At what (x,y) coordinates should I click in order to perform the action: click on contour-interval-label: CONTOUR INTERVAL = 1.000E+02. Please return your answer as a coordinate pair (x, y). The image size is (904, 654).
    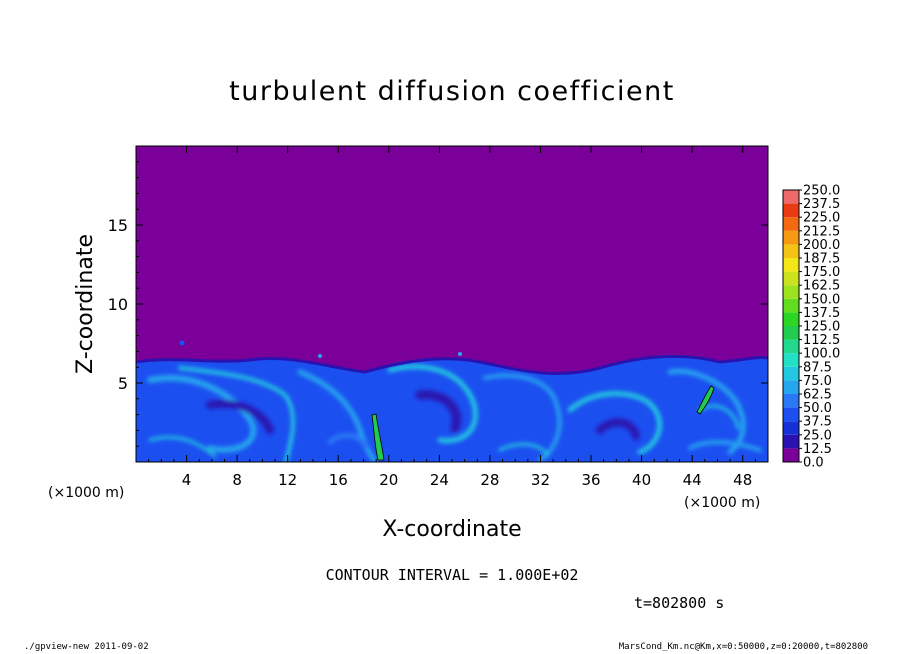
    Looking at the image, I should click on (452, 575).